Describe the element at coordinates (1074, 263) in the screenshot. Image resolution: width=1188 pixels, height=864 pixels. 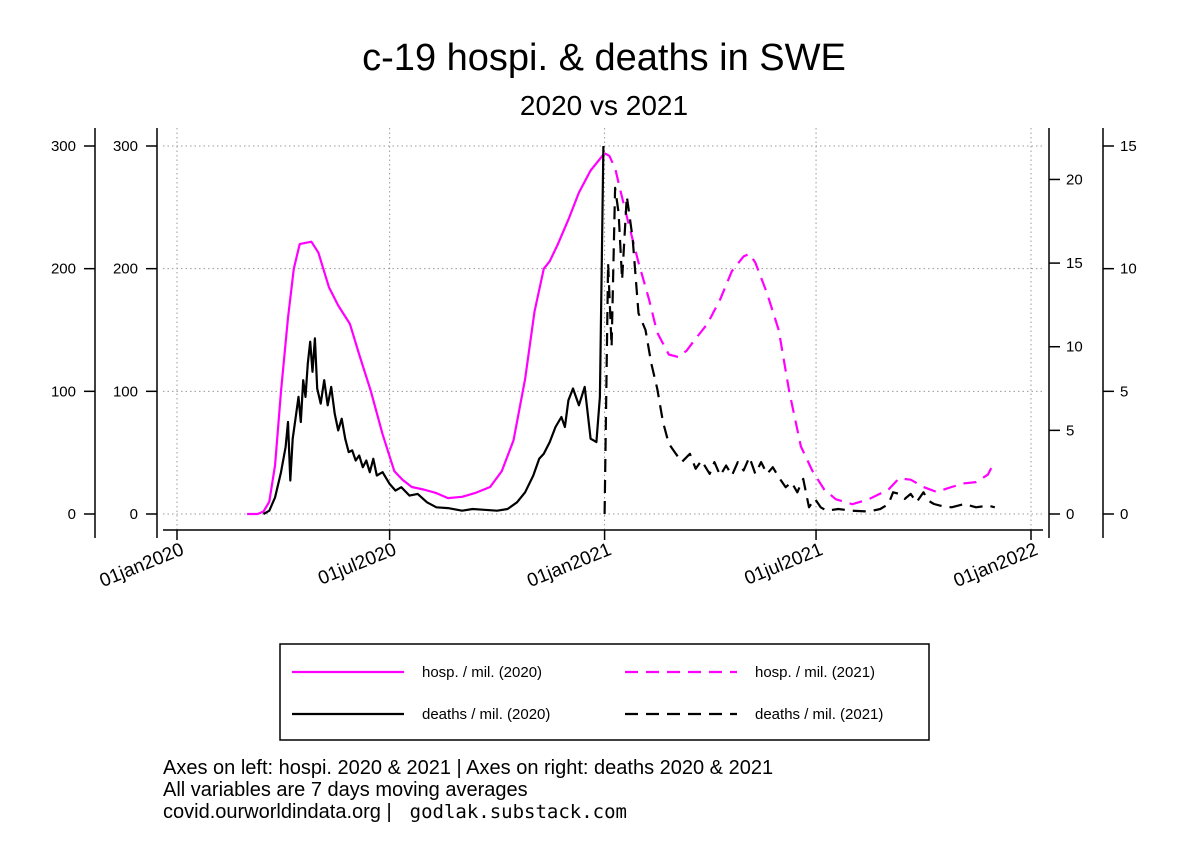
I see `y-tick-label-deaths_inner: 15` at that location.